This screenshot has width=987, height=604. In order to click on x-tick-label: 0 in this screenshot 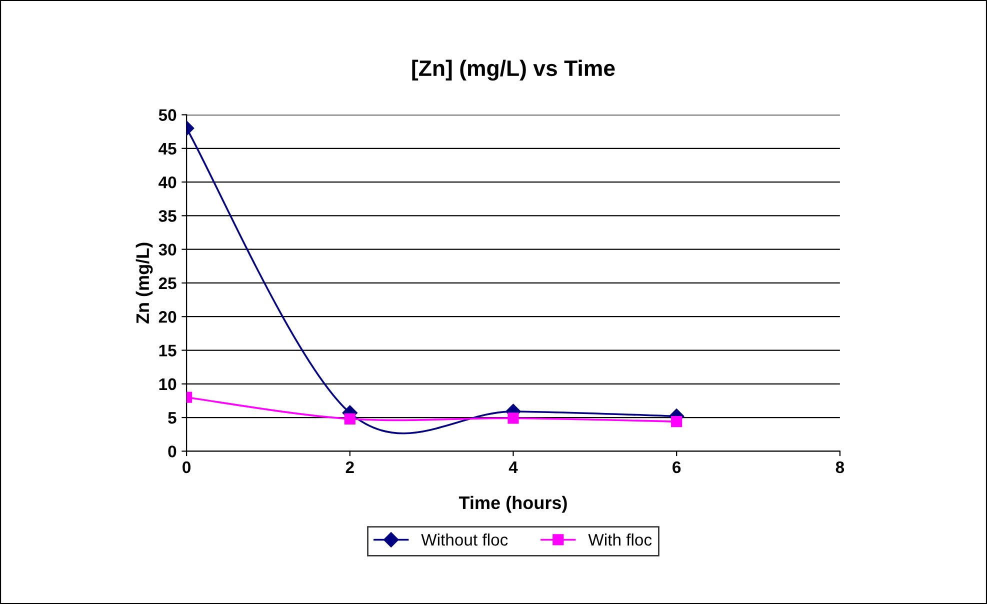, I will do `click(186, 467)`.